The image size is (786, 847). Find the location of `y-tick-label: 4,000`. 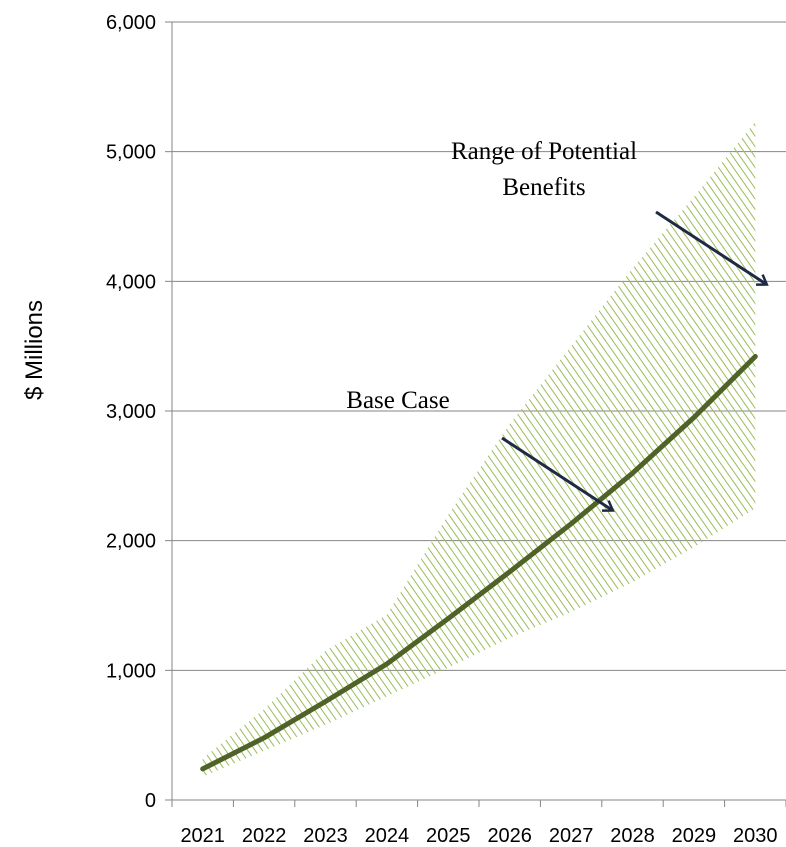

y-tick-label: 4,000 is located at coordinates (131, 282).